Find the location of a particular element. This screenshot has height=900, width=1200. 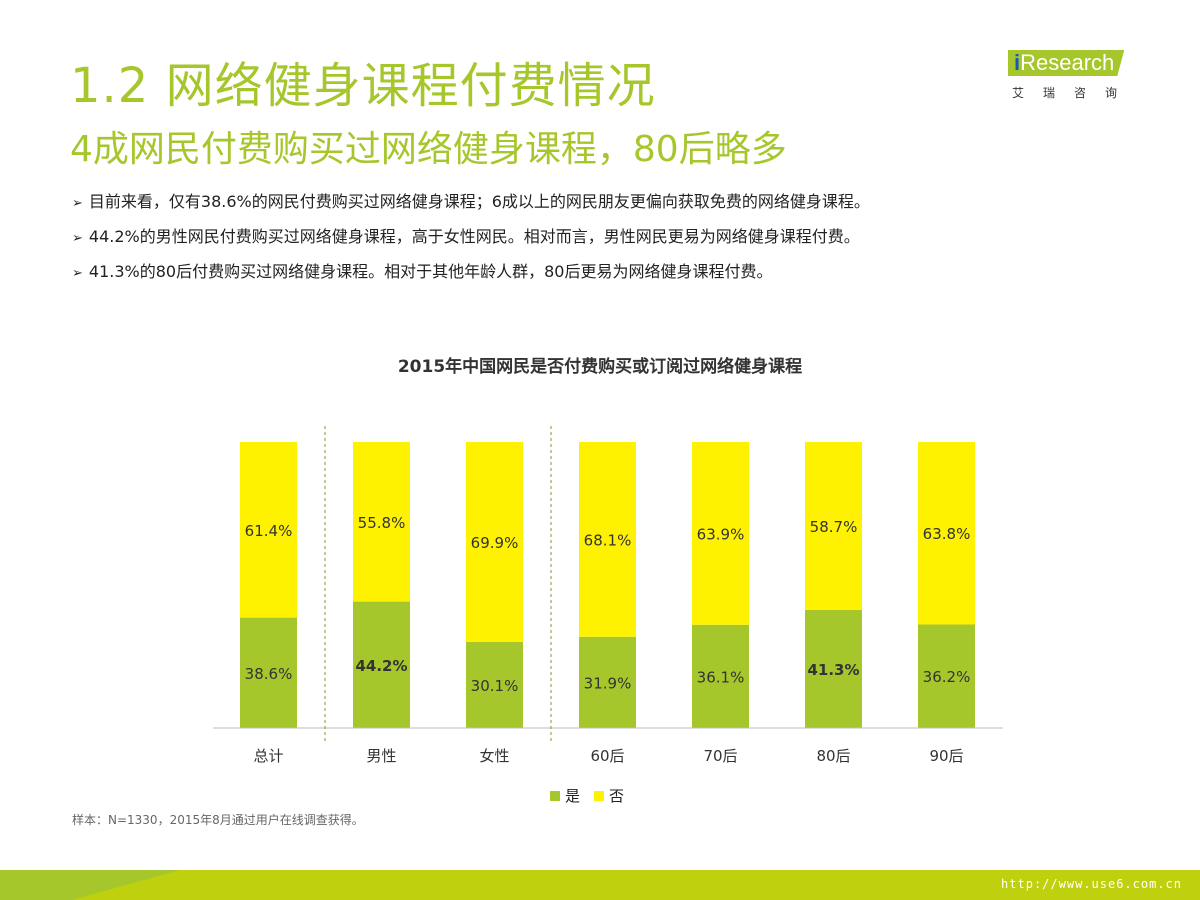

chart-title: 2015年中国网民是否付费购买或订阅过网络健身课程 is located at coordinates (600, 367).